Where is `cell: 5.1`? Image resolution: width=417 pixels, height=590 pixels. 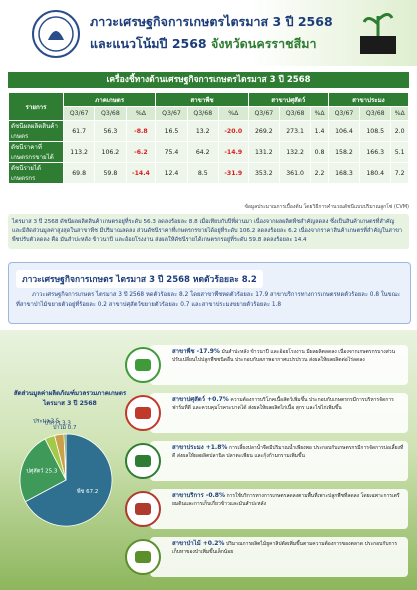 cell: 5.1 is located at coordinates (399, 152).